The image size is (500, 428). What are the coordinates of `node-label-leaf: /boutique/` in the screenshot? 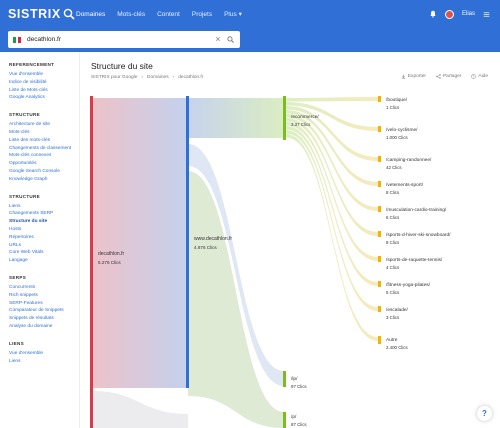 It's located at (397, 100).